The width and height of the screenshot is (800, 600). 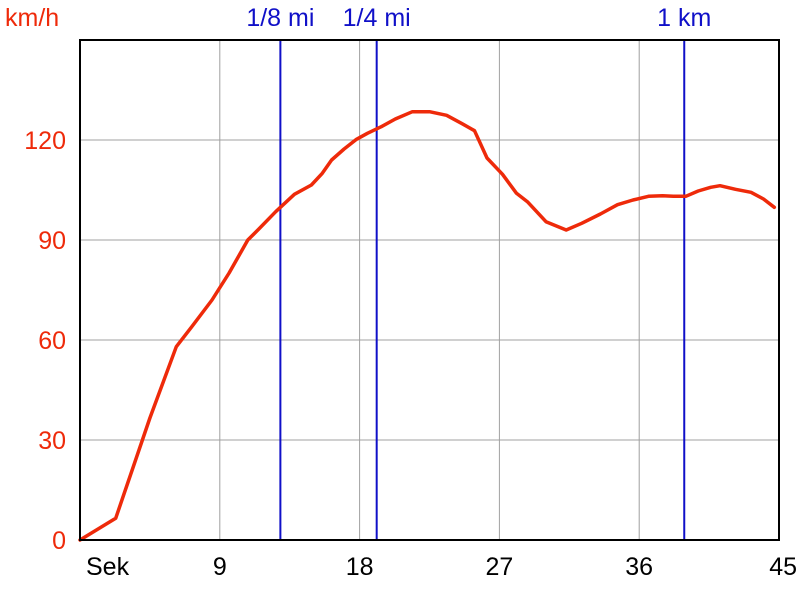 I want to click on x-tick-label: 18, so click(x=360, y=567).